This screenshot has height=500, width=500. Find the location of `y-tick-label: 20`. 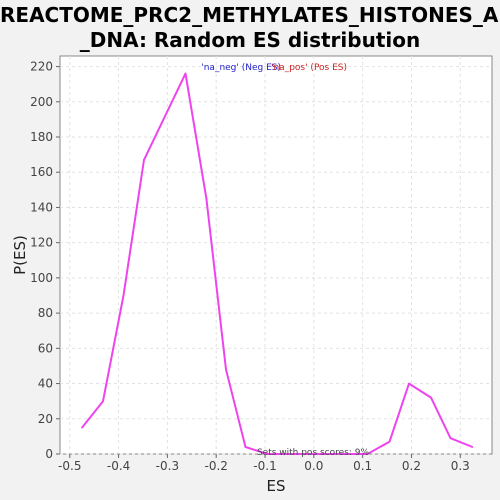

y-tick-label: 20 is located at coordinates (45, 419).